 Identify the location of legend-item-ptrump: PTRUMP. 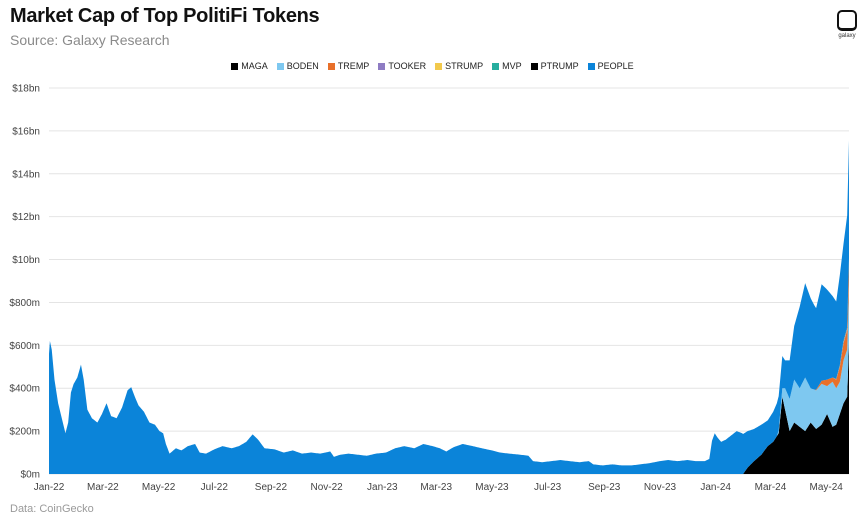
(554, 66).